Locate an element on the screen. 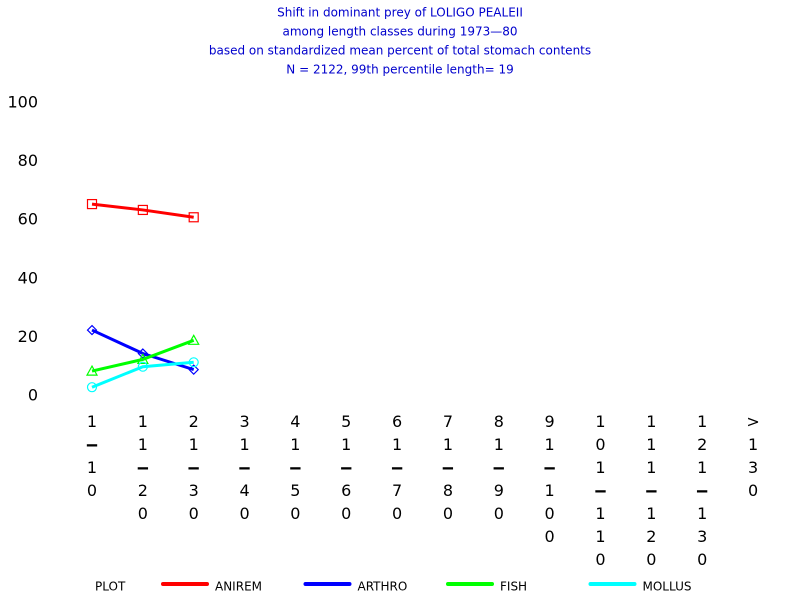 The height and width of the screenshot is (600, 800). legend-label: FISH is located at coordinates (513, 587).